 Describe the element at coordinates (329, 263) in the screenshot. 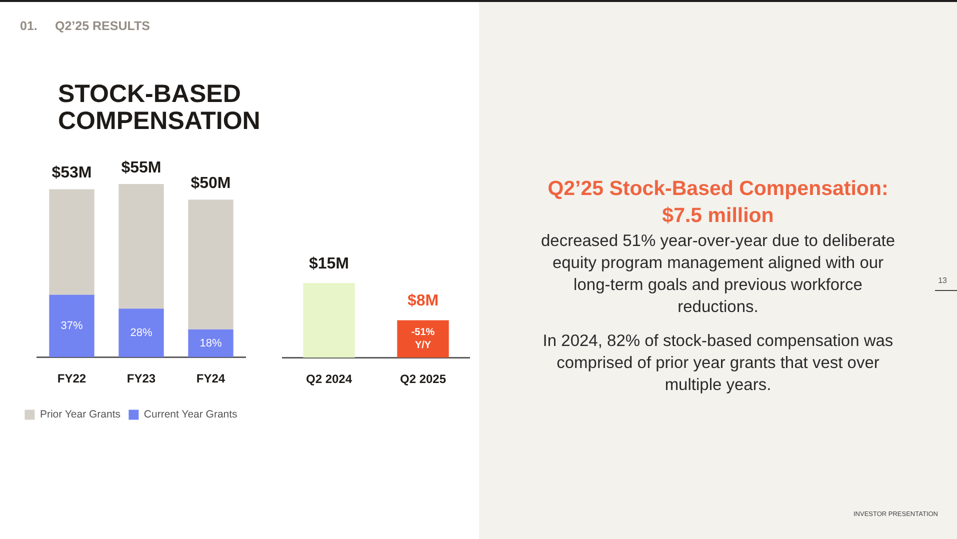

I see `data-label: $15M` at that location.